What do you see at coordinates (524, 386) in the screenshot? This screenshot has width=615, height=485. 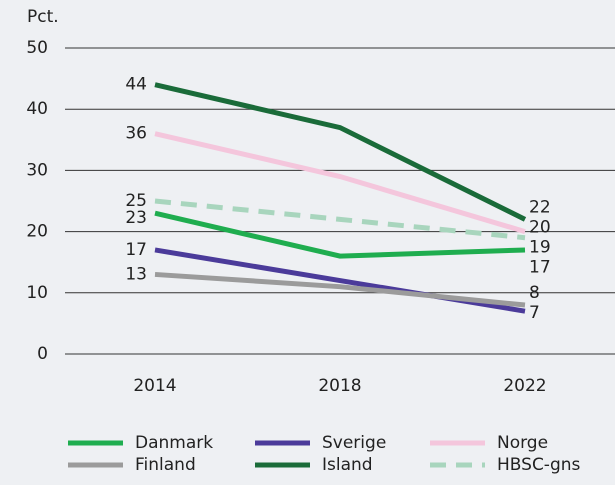 I see `x-tick-label: 2022` at bounding box center [524, 386].